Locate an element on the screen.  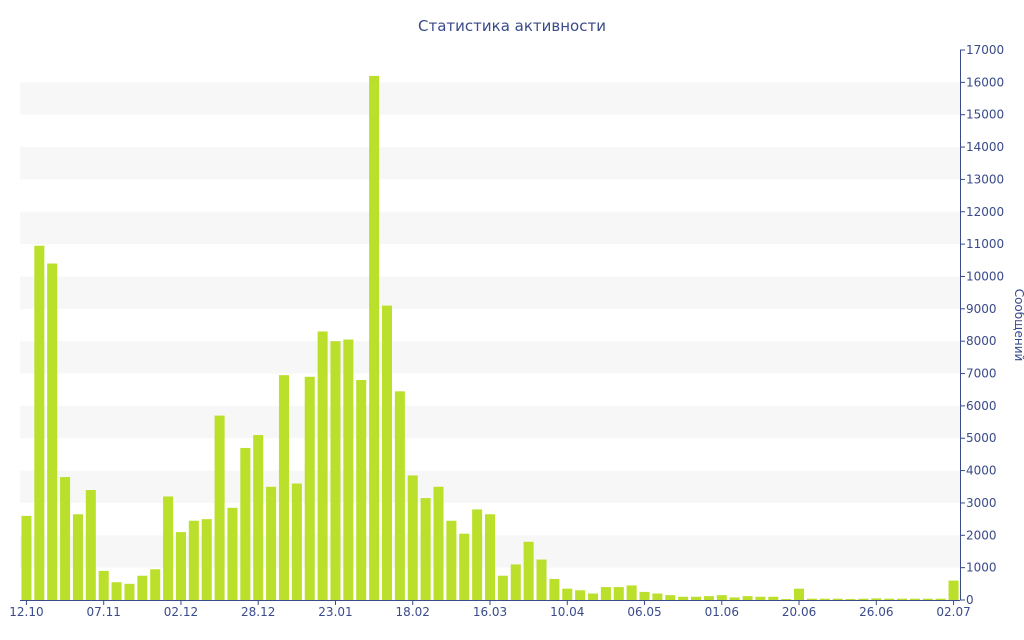
y-axis-label: Сообщений is located at coordinates (1018, 325).